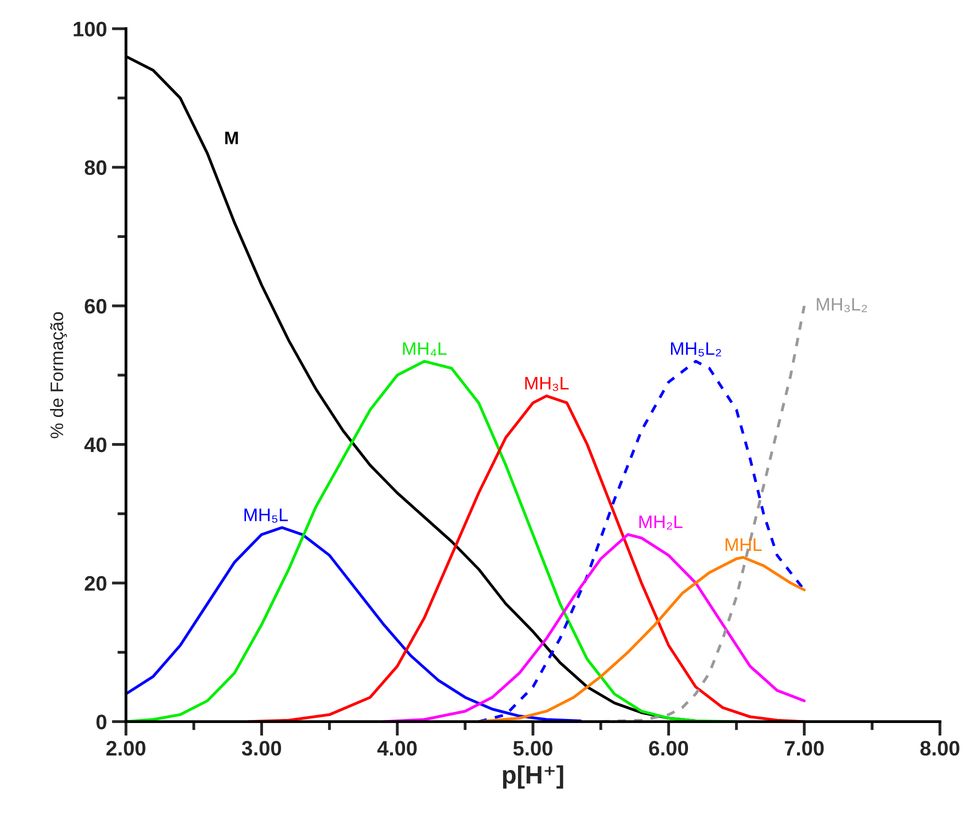  Describe the element at coordinates (58, 375) in the screenshot. I see `y-axis-title: % de Formação` at that location.